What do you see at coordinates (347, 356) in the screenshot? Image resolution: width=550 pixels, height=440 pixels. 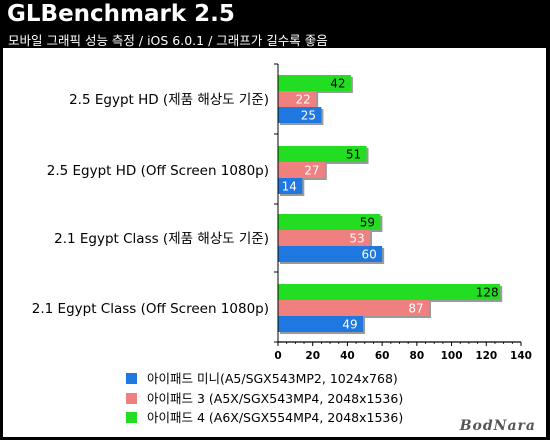 I see `x-tick-label: 40` at bounding box center [347, 356].